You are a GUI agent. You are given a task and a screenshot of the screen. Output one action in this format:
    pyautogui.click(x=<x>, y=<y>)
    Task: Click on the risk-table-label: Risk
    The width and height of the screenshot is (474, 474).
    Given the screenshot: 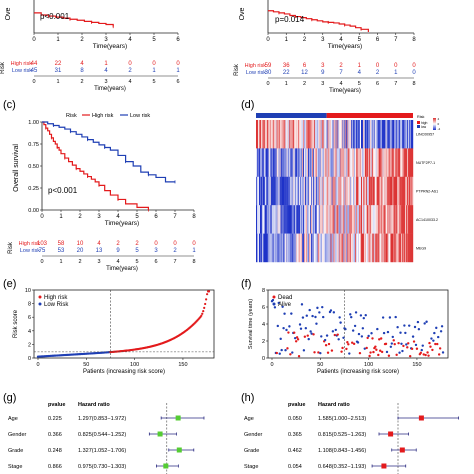 What is the action you would take?
    pyautogui.click(x=237, y=69)
    